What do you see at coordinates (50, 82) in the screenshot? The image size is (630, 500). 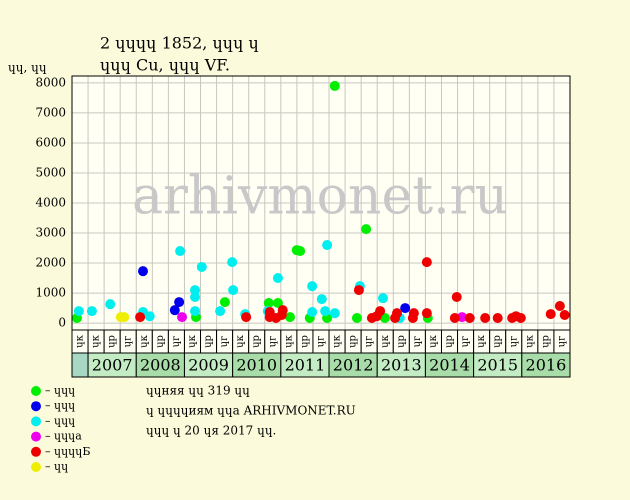 I see `y-tick-label: 8000` at bounding box center [50, 82].